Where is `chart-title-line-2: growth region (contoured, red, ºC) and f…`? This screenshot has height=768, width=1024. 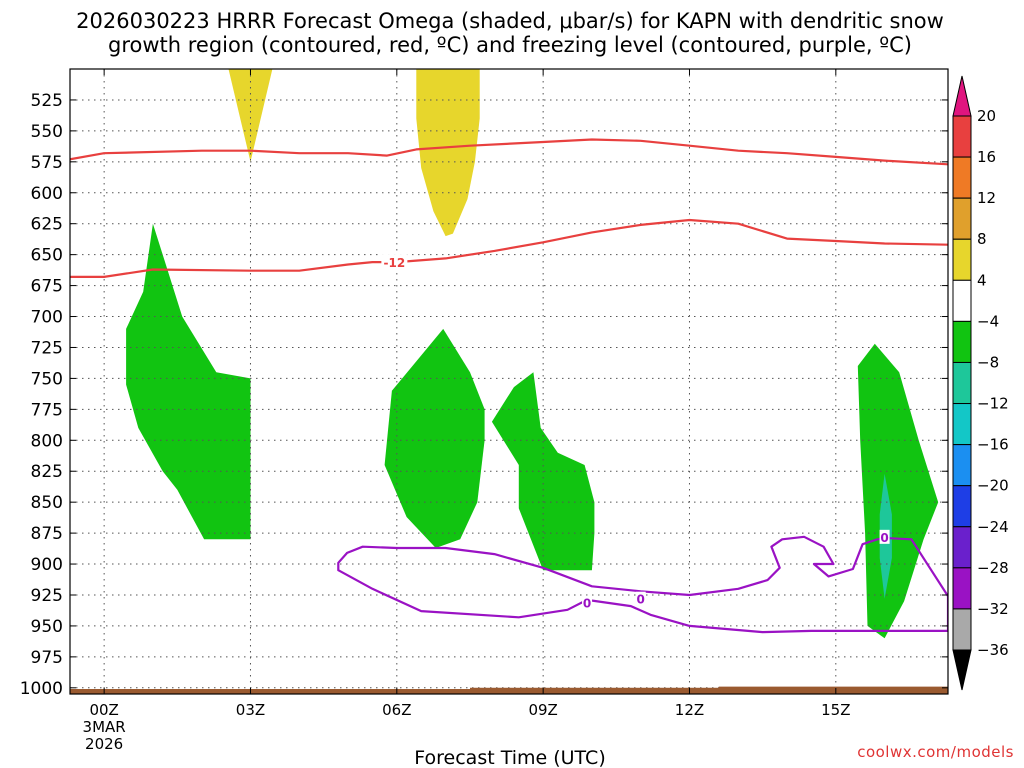
chart-title-line-2: growth region (contoured, red, ºC) and f… is located at coordinates (510, 45).